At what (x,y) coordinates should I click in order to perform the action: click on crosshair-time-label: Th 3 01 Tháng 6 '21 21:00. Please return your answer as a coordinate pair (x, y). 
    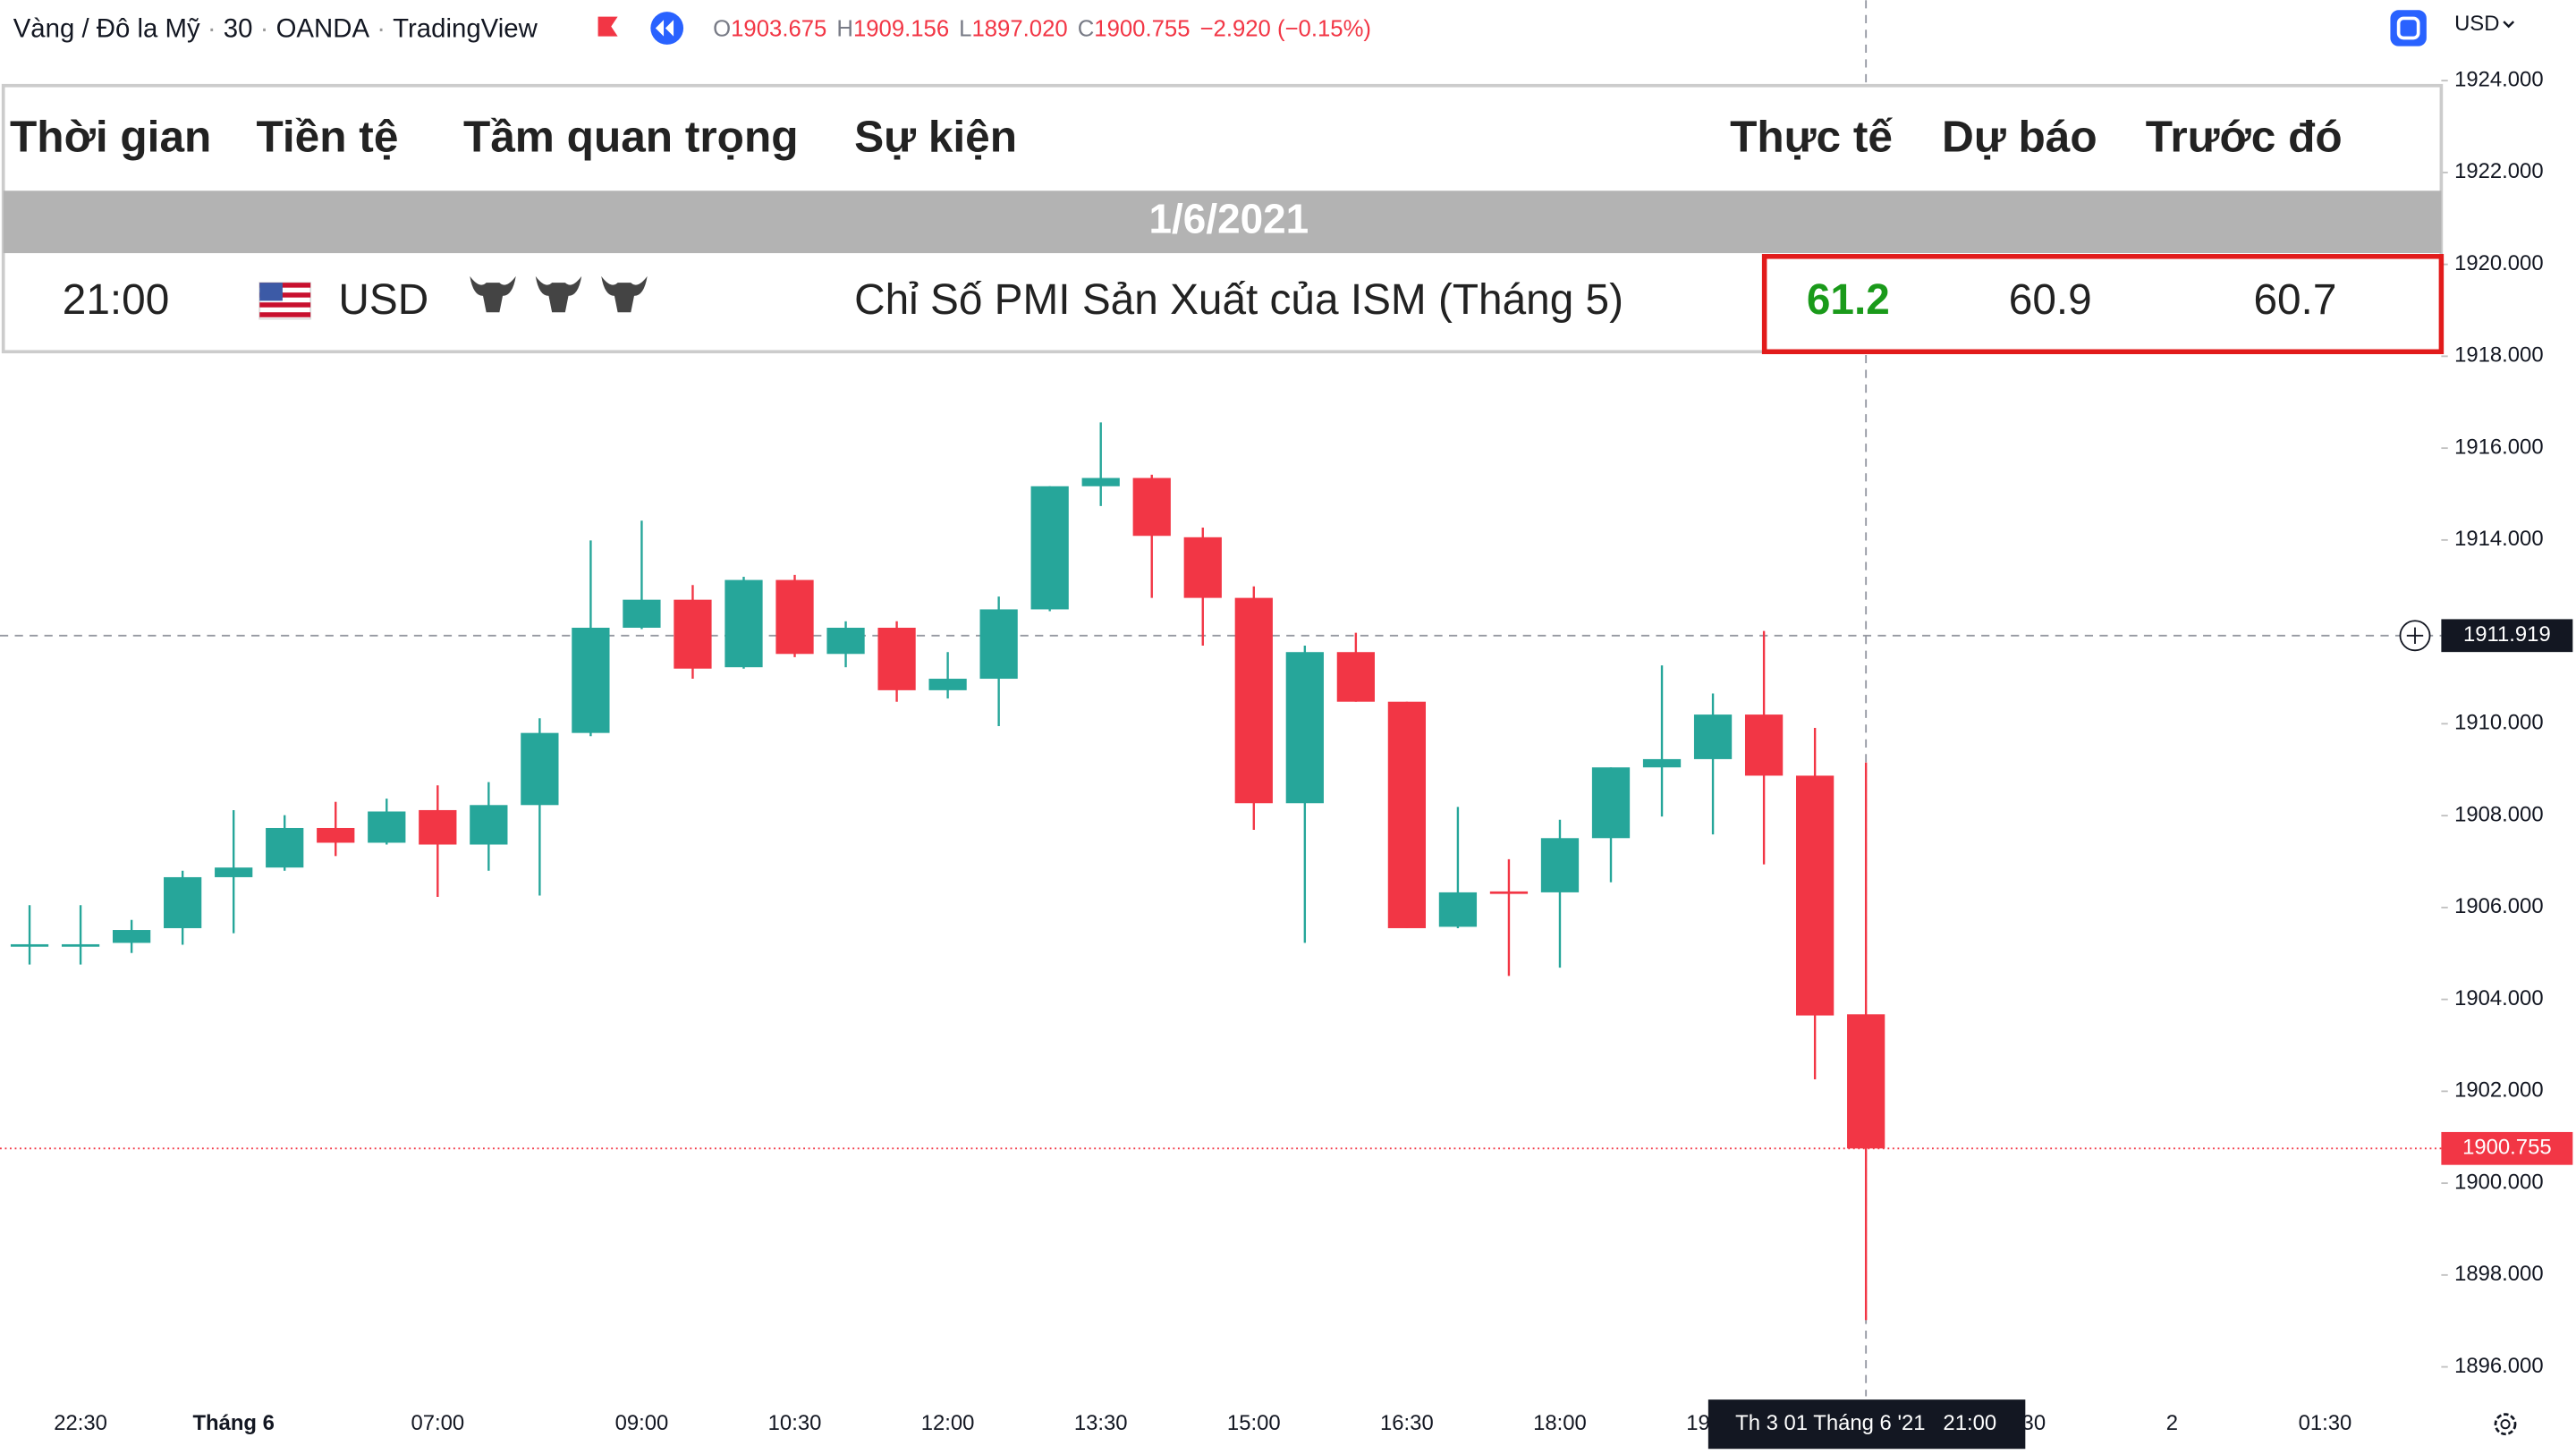
    Looking at the image, I should click on (1865, 1423).